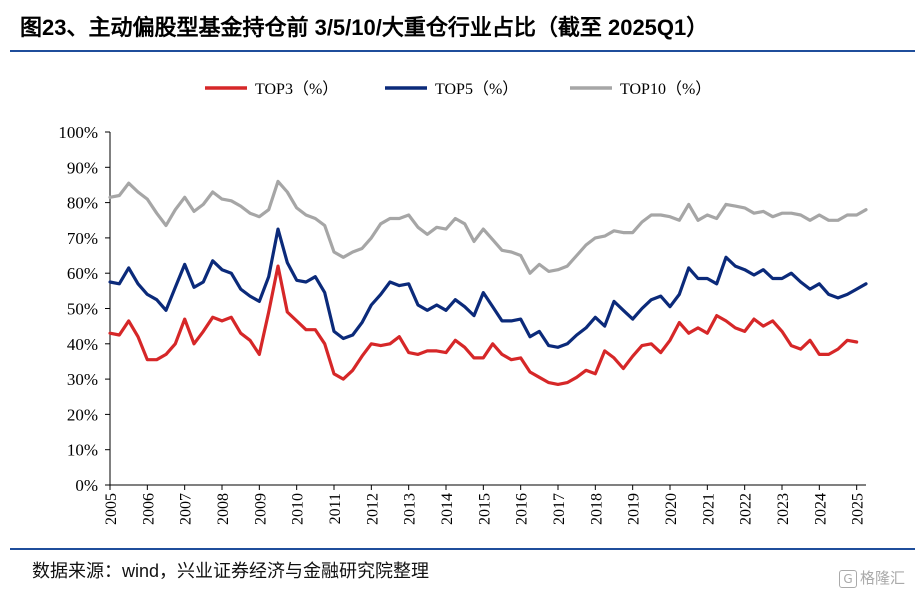 The height and width of the screenshot is (595, 921). Describe the element at coordinates (82, 273) in the screenshot. I see `y-tick-label: 60%` at that location.